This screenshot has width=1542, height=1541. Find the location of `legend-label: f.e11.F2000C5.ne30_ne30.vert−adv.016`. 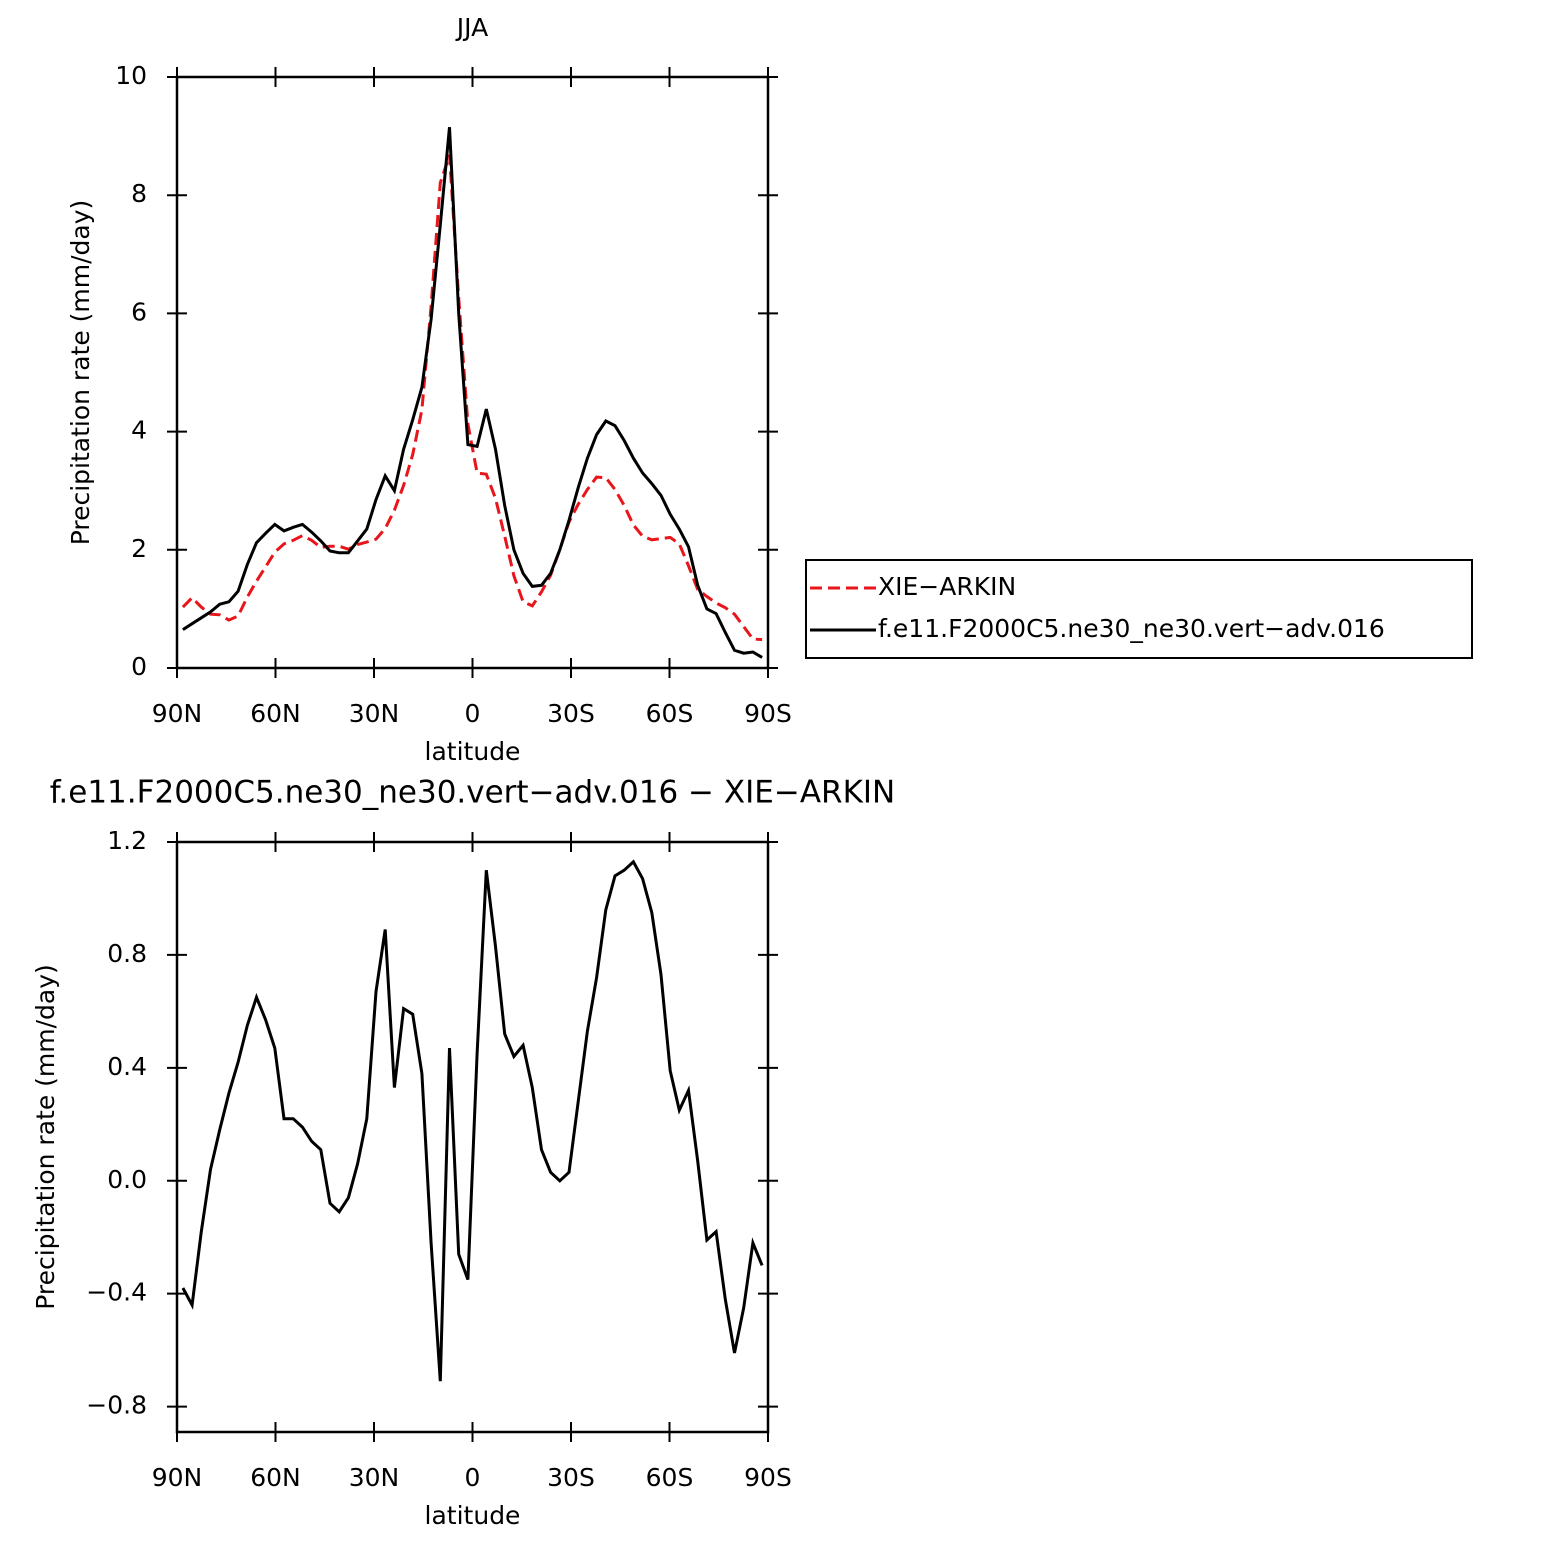

legend-label: f.e11.F2000C5.ne30_ne30.vert−adv.016 is located at coordinates (1131, 628).